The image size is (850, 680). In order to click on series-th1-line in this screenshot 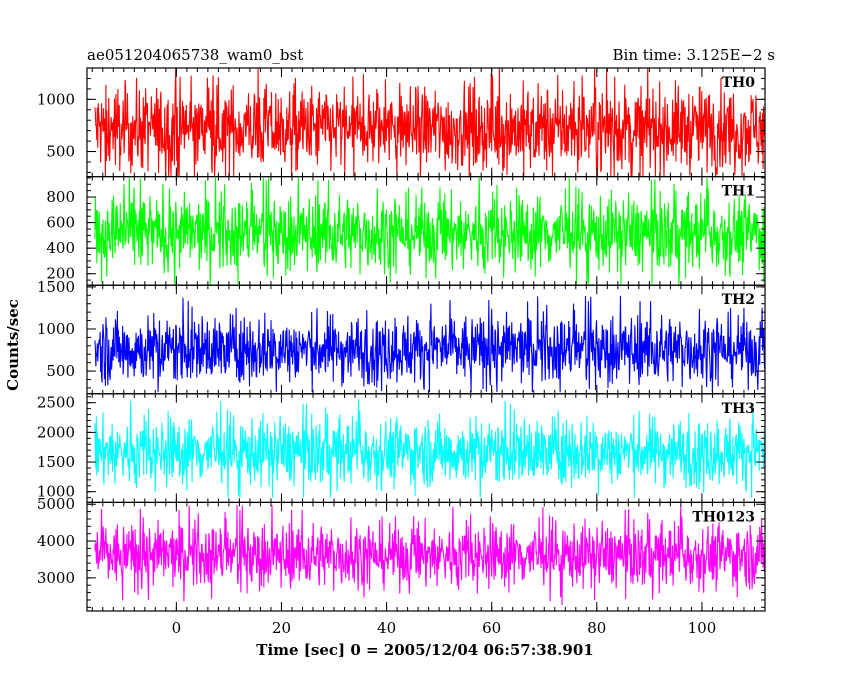, I will do `click(429, 231)`.